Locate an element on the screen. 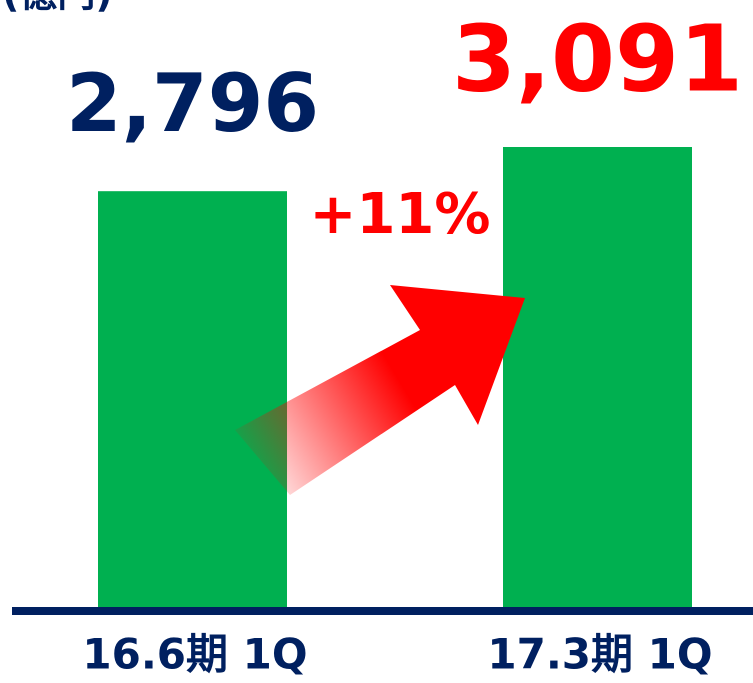  value-label: 2,796 is located at coordinates (192, 103).